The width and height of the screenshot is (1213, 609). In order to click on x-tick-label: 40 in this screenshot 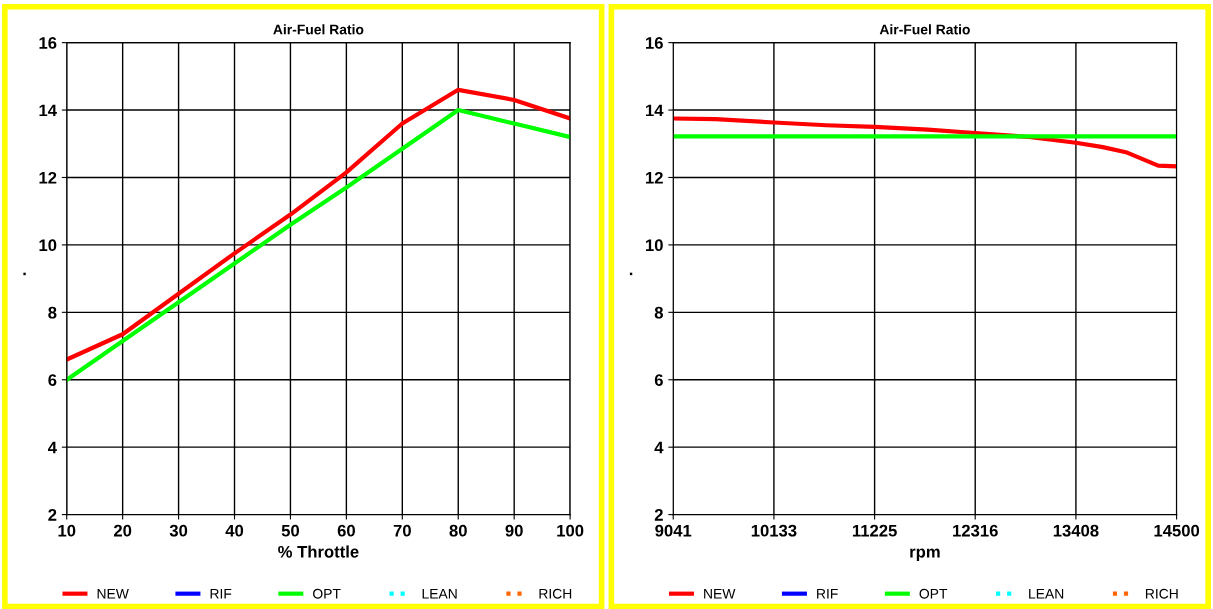, I will do `click(234, 530)`.